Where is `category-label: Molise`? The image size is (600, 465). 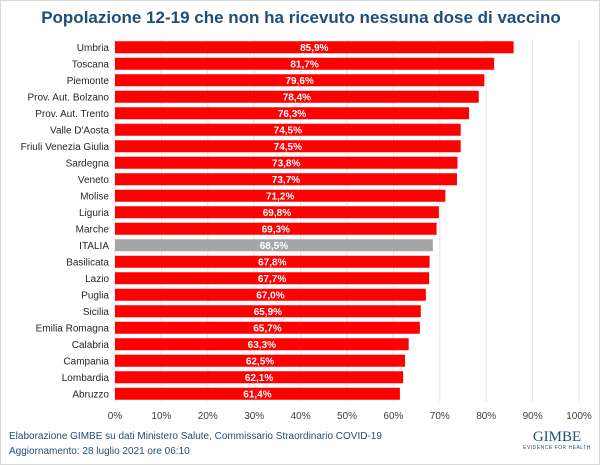 category-label: Molise is located at coordinates (94, 196).